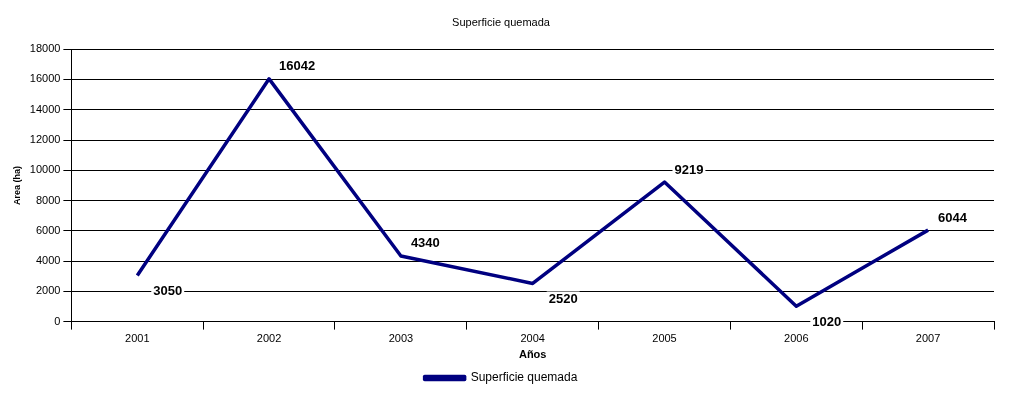 The image size is (1012, 402). I want to click on y-tick-label: 12000, so click(45, 139).